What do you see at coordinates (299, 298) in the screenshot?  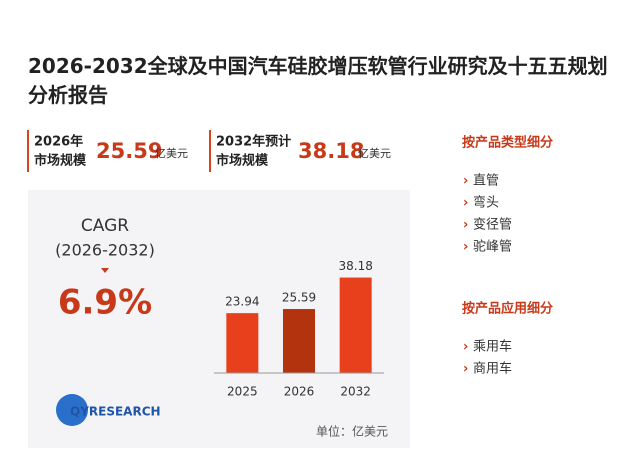 I see `value-label: 25.59` at bounding box center [299, 298].